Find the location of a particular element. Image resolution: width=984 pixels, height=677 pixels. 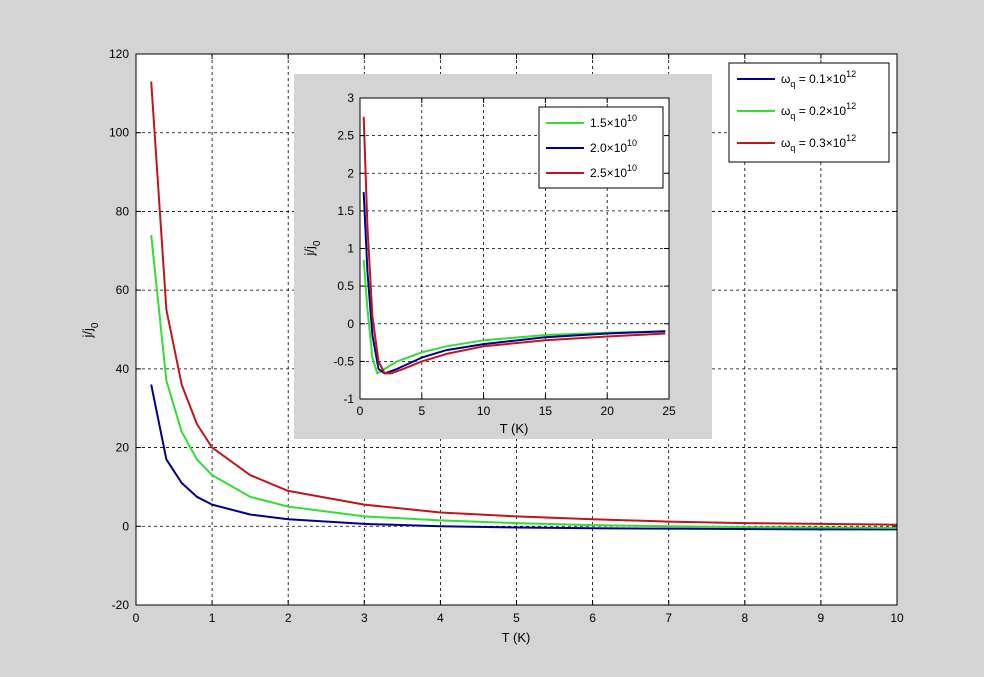

main-y-tick-label: 120 is located at coordinates (119, 54).